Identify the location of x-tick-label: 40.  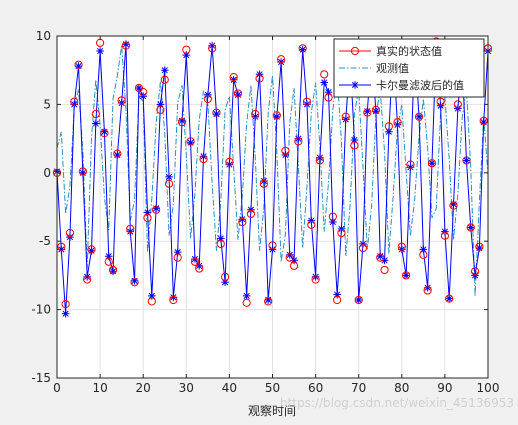
(229, 388).